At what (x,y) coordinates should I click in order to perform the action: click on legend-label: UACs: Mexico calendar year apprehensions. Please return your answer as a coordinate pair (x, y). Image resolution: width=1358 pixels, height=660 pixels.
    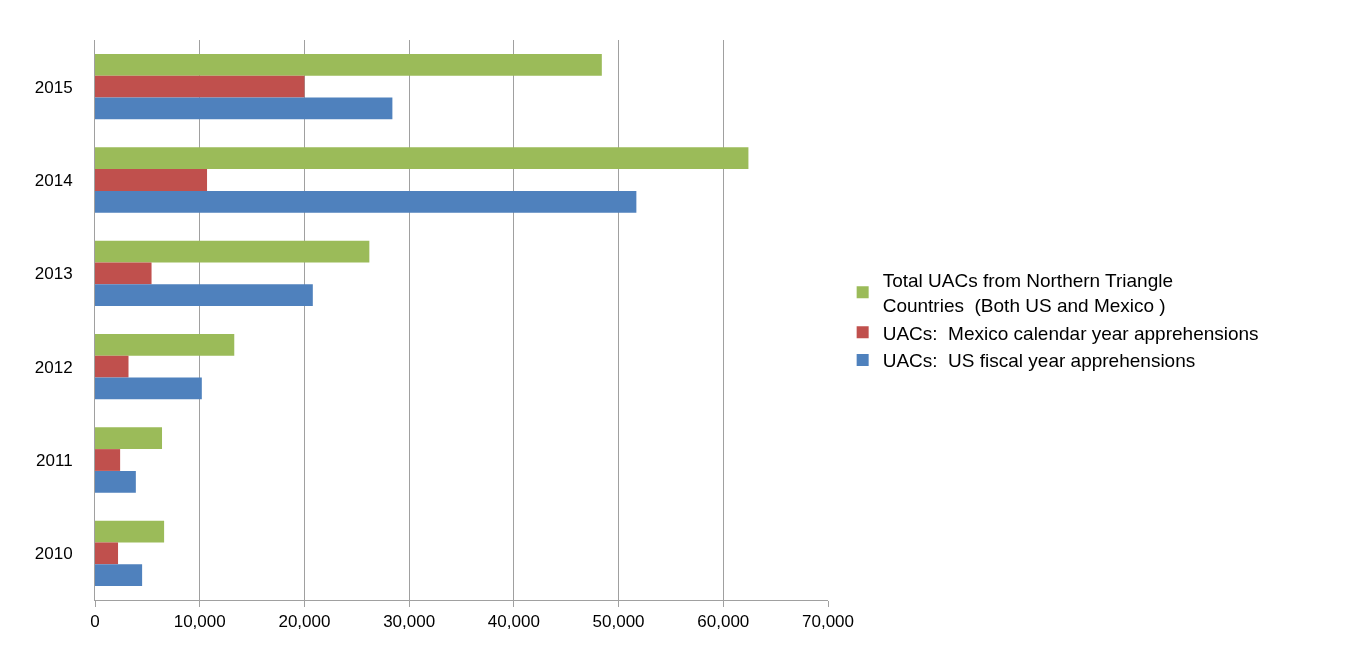
    Looking at the image, I should click on (1070, 333).